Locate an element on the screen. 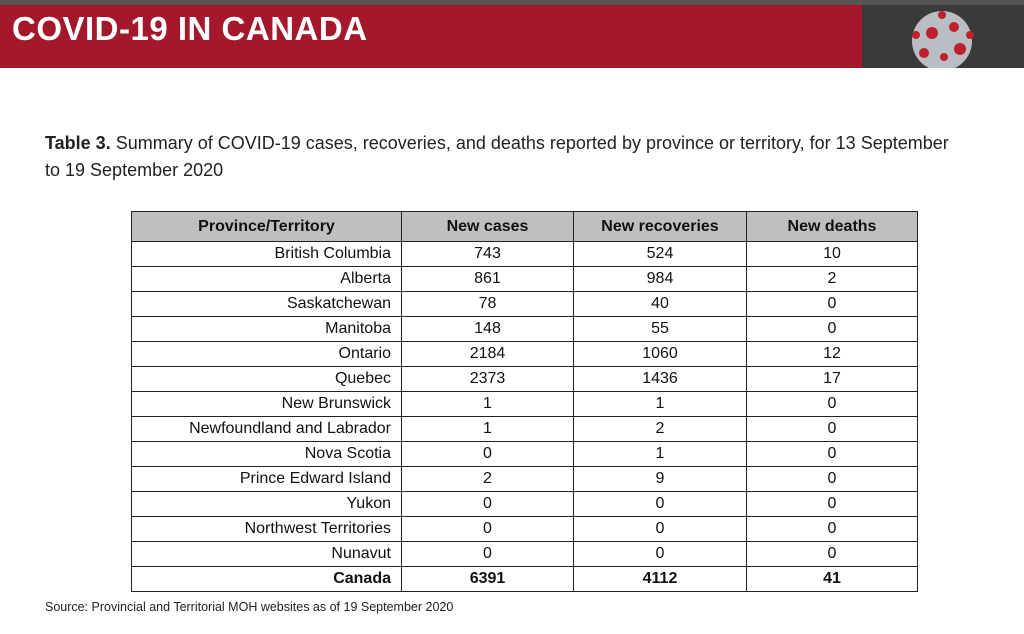 The height and width of the screenshot is (634, 1024). table-row: Northwest Territories 0 0 0 is located at coordinates (524, 529).